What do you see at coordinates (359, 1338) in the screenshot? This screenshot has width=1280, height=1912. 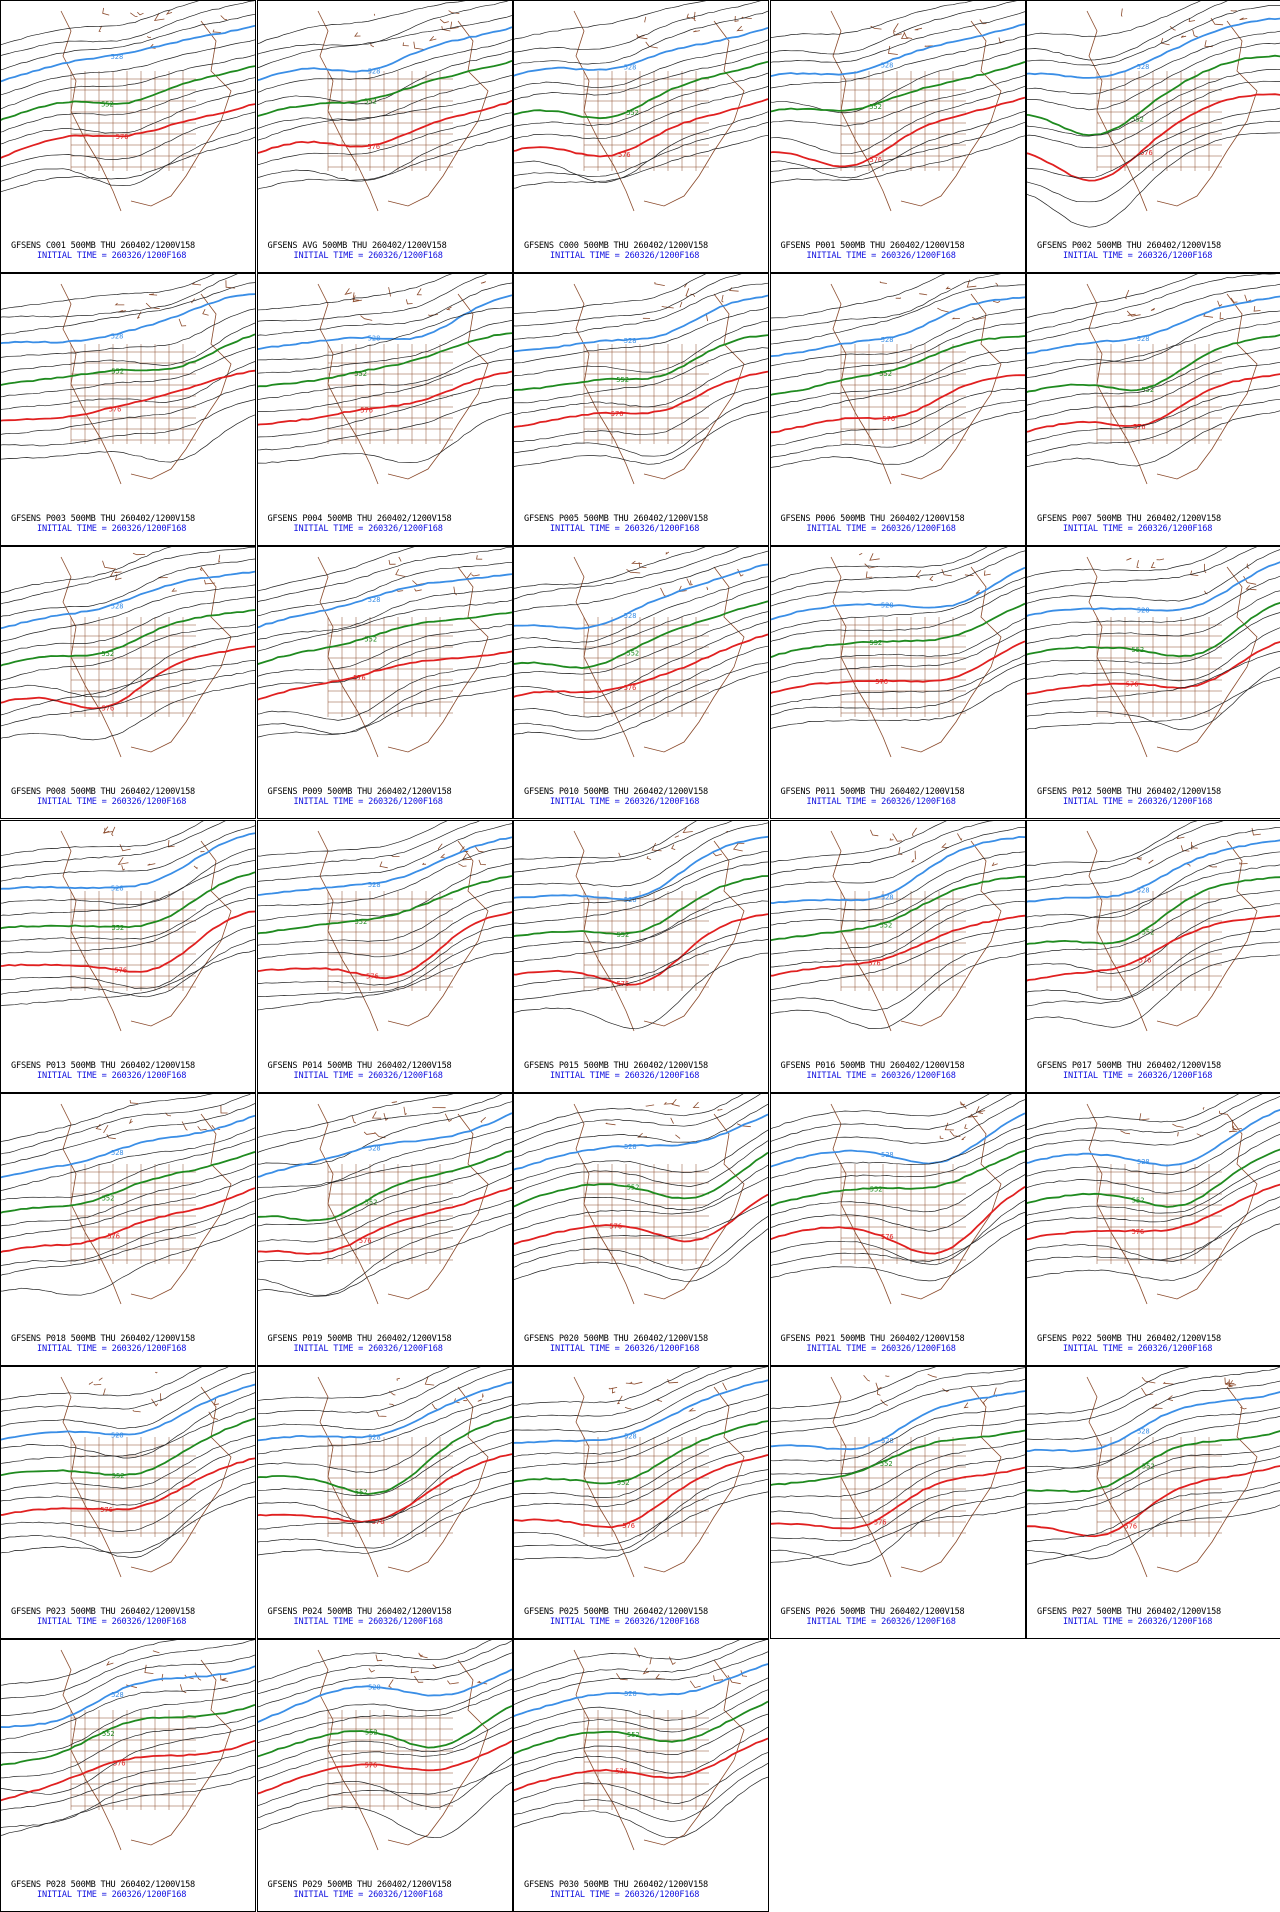 I see `panel-title: GFSENS P019 500MB THU 260402/1200V158` at bounding box center [359, 1338].